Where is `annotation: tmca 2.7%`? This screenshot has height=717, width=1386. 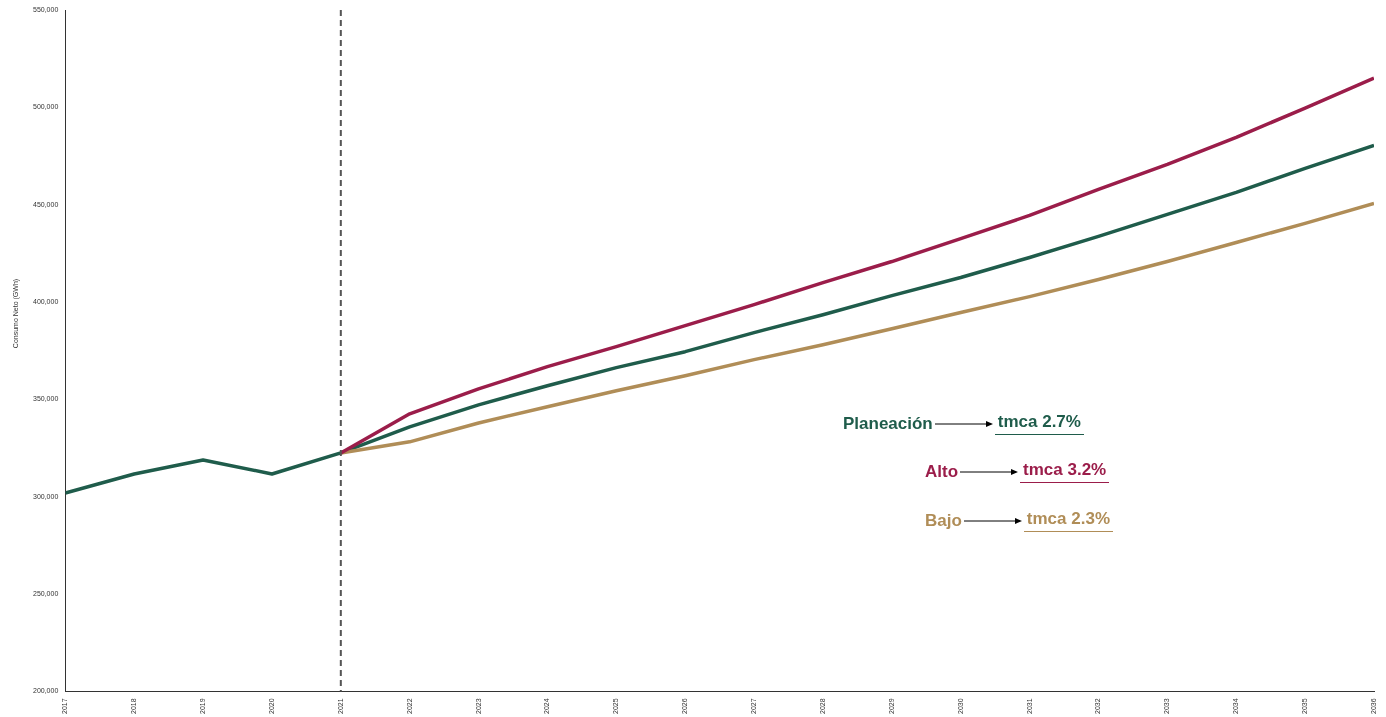 annotation: tmca 2.7% is located at coordinates (1039, 423).